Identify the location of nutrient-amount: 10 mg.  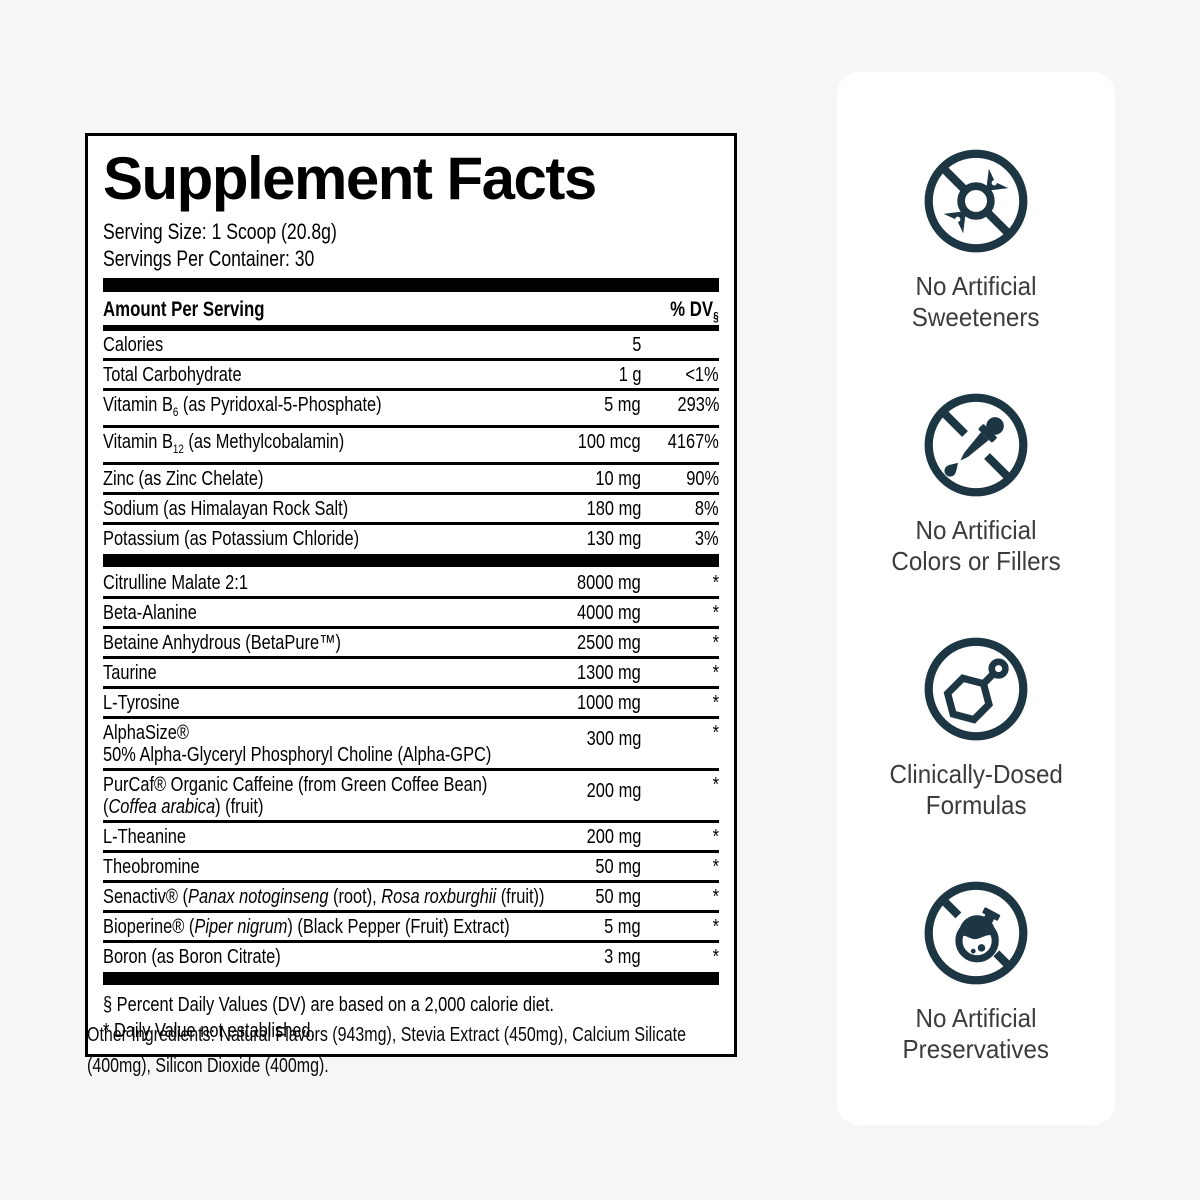
(618, 479).